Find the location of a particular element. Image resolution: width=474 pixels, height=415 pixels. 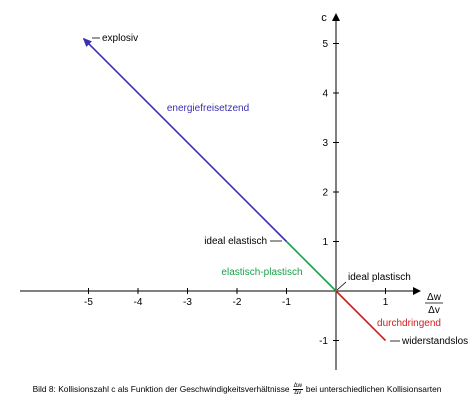

y-tick-label: 5 is located at coordinates (325, 44).